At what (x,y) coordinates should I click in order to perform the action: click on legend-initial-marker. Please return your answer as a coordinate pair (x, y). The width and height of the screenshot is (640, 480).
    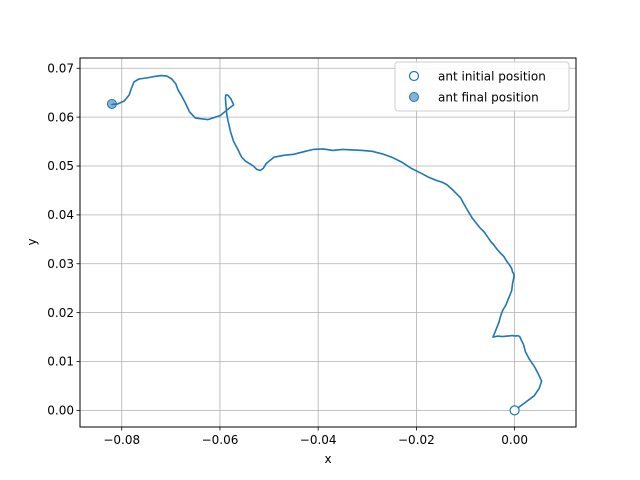
    Looking at the image, I should click on (414, 76).